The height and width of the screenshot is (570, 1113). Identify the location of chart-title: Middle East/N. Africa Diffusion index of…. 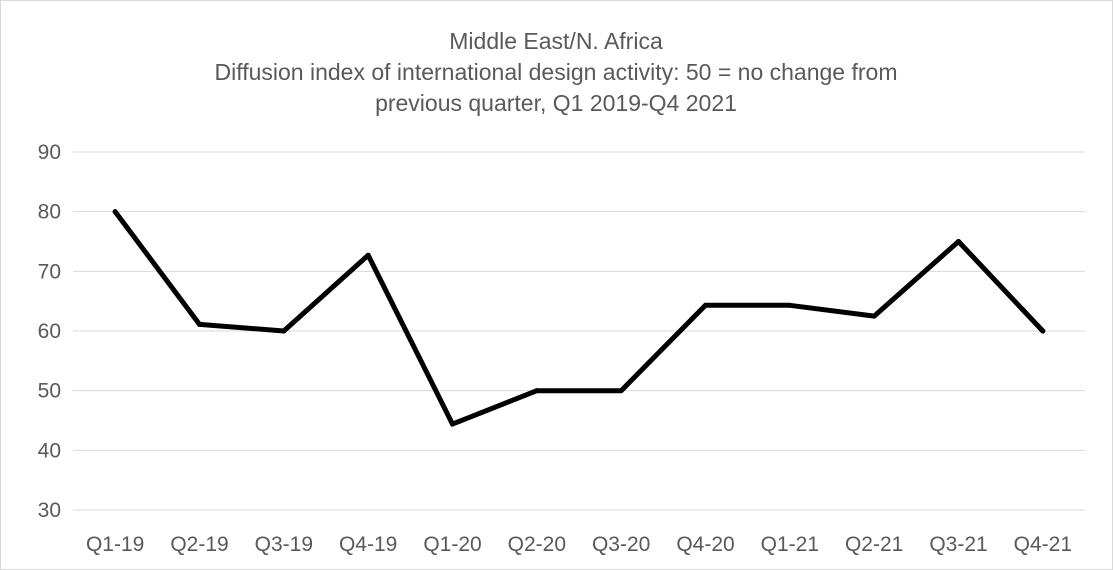
(556, 72).